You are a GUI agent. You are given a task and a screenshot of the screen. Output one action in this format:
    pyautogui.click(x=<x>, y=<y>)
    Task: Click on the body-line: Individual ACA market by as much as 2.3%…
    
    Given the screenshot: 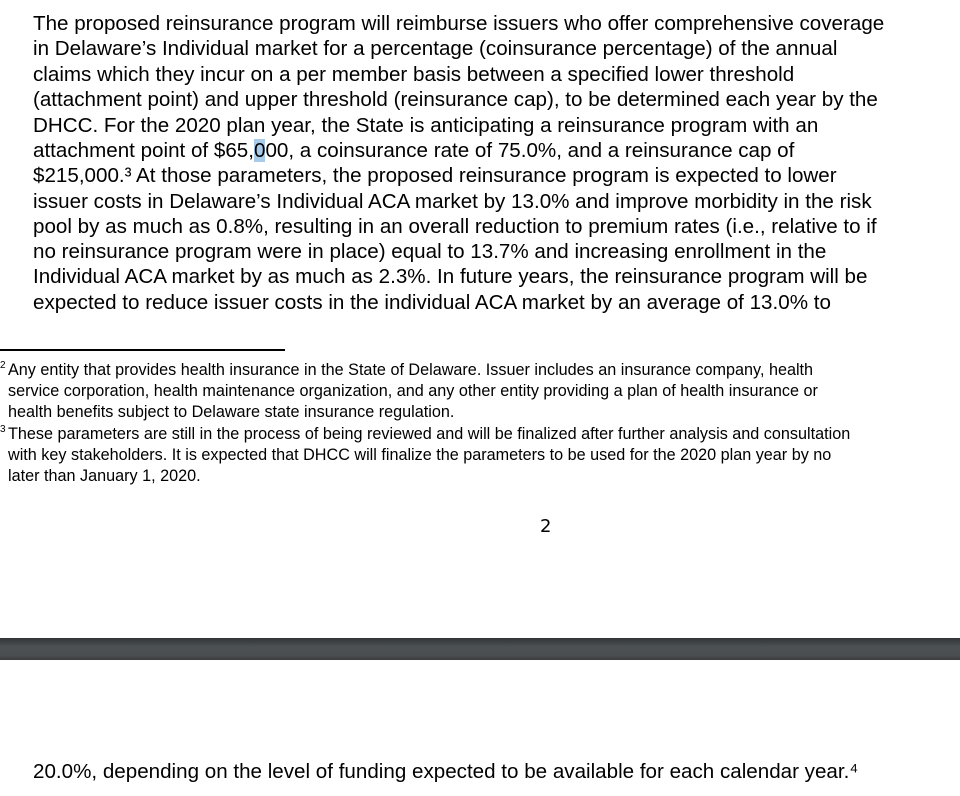 What is the action you would take?
    pyautogui.click(x=450, y=276)
    